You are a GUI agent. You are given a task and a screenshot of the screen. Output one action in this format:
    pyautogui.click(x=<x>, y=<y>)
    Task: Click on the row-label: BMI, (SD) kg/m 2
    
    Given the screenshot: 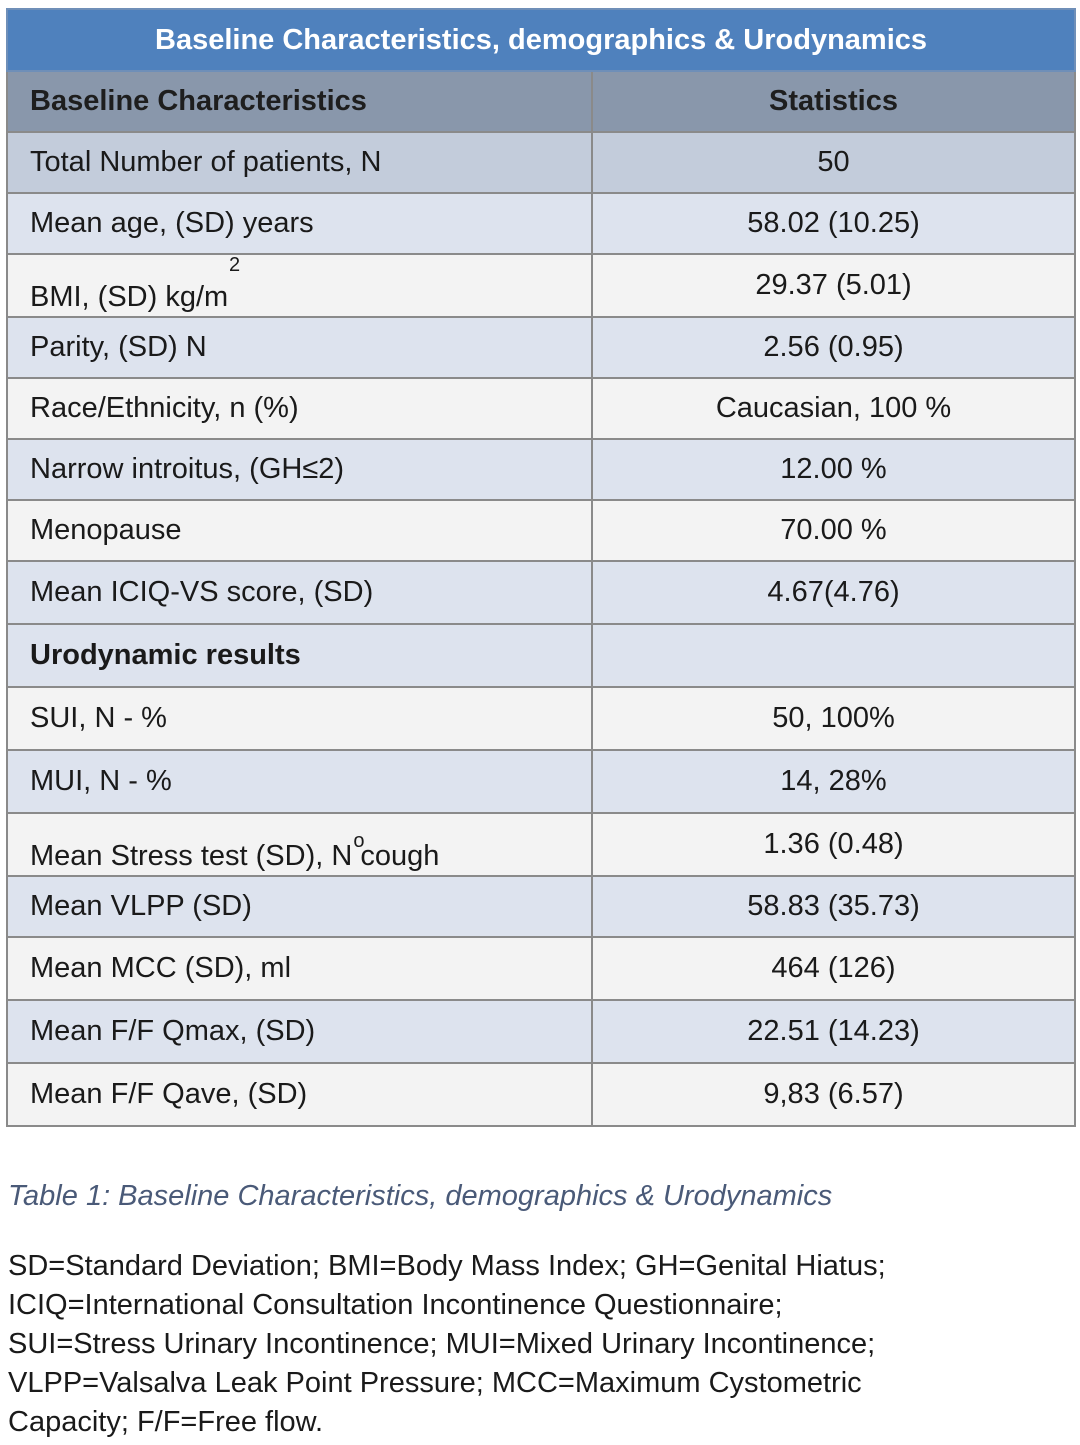 What is the action you would take?
    pyautogui.click(x=299, y=285)
    